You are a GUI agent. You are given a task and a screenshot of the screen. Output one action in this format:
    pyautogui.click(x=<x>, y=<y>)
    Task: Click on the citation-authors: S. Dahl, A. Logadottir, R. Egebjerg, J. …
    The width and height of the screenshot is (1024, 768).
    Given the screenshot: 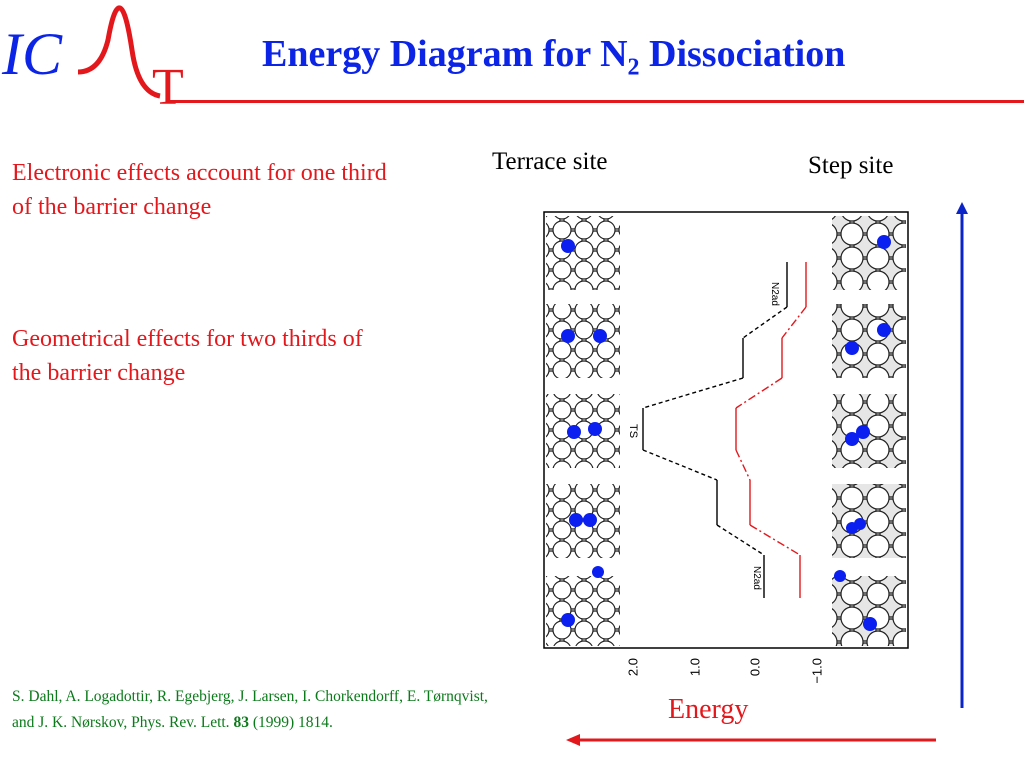 What is the action you would take?
    pyautogui.click(x=250, y=709)
    